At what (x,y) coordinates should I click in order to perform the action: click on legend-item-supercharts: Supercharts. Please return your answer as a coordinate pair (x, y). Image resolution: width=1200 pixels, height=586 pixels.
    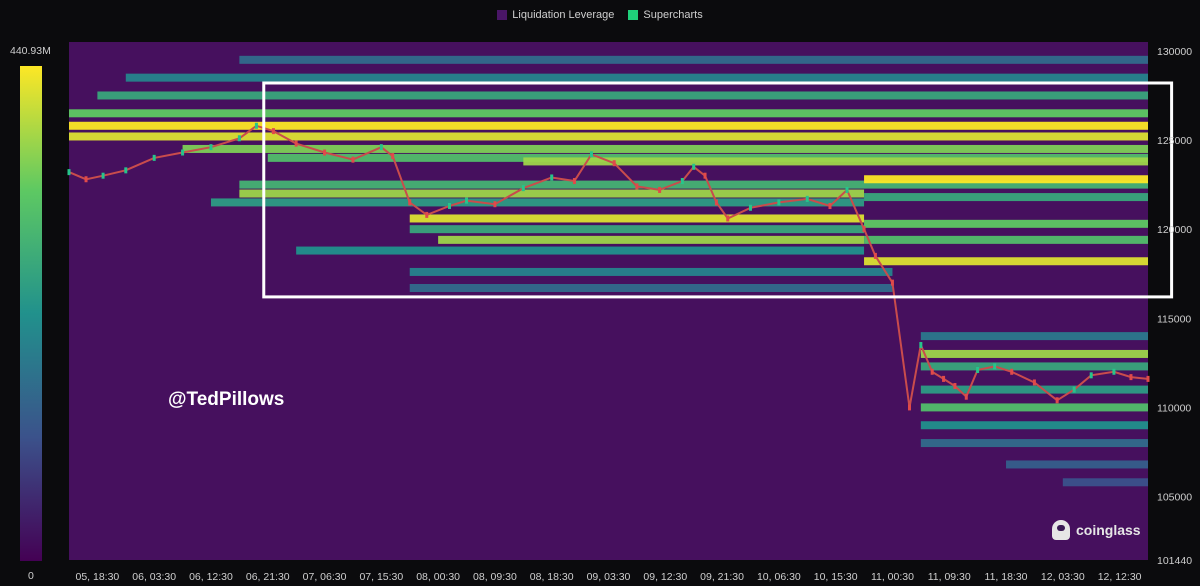
    Looking at the image, I should click on (665, 15).